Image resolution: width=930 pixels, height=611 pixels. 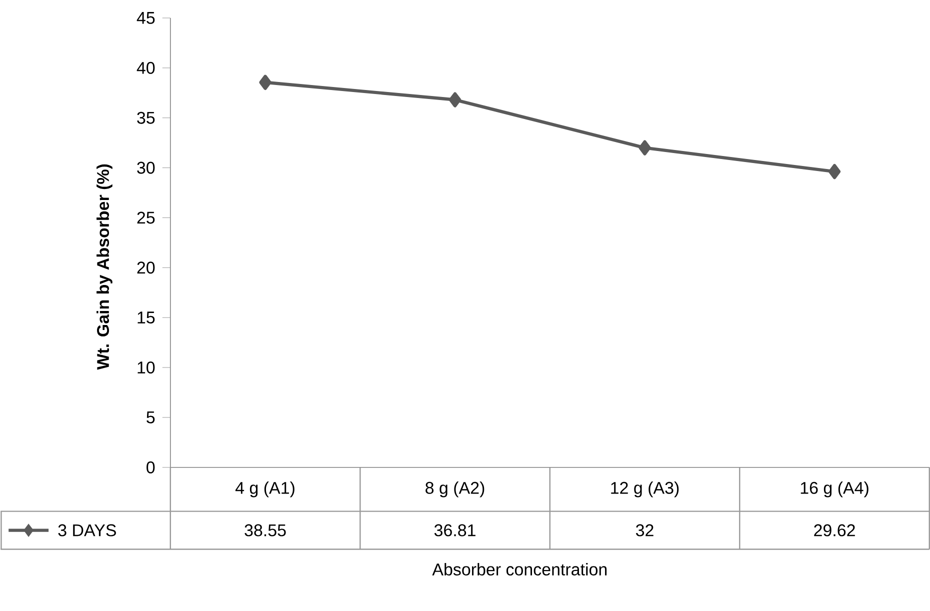 What do you see at coordinates (645, 530) in the screenshot?
I see `data-label: 32` at bounding box center [645, 530].